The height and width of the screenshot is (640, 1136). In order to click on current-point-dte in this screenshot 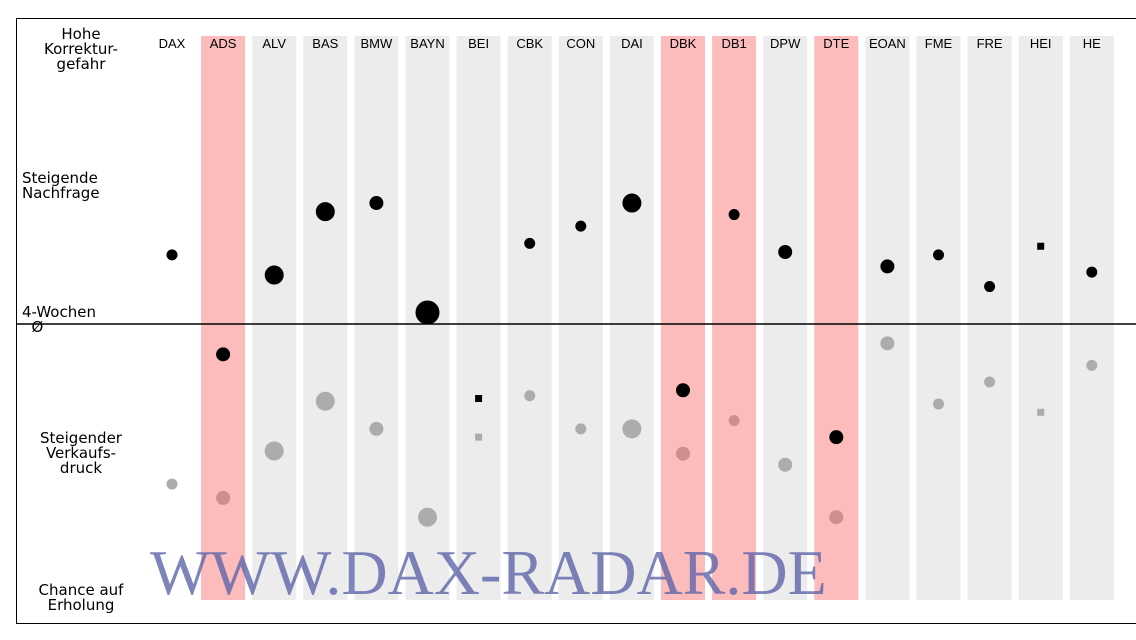, I will do `click(836, 437)`.